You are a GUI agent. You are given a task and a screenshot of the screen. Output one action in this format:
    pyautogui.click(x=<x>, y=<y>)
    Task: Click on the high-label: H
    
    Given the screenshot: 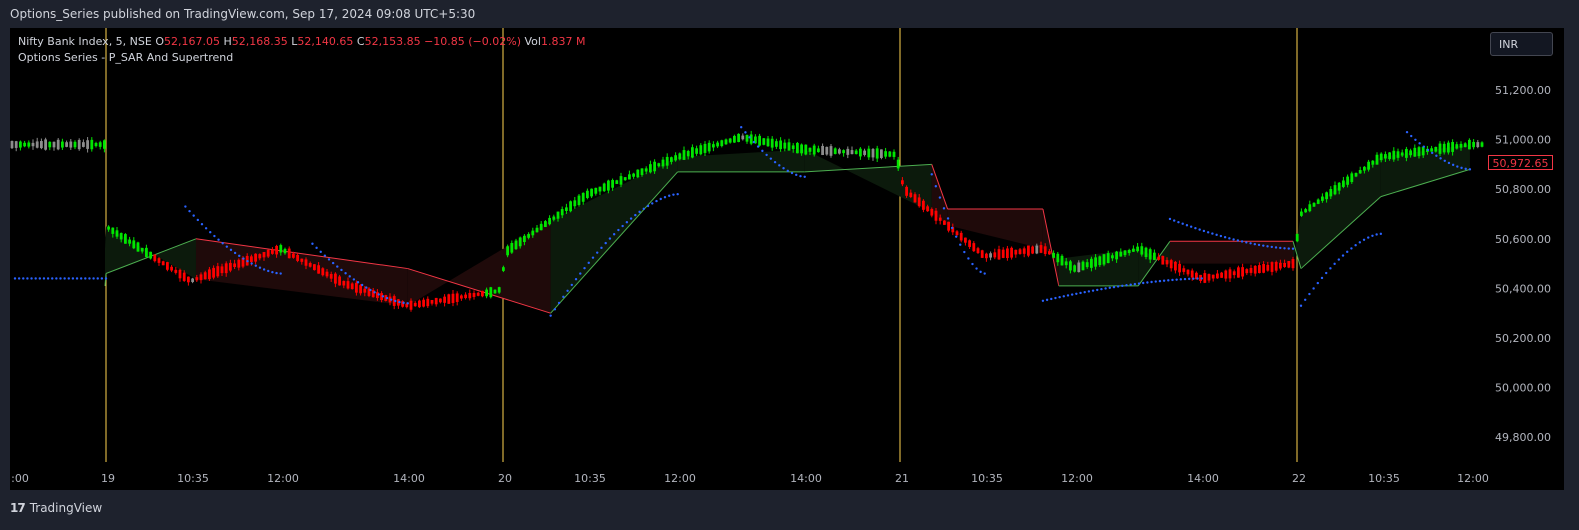 What is the action you would take?
    pyautogui.click(x=227, y=41)
    